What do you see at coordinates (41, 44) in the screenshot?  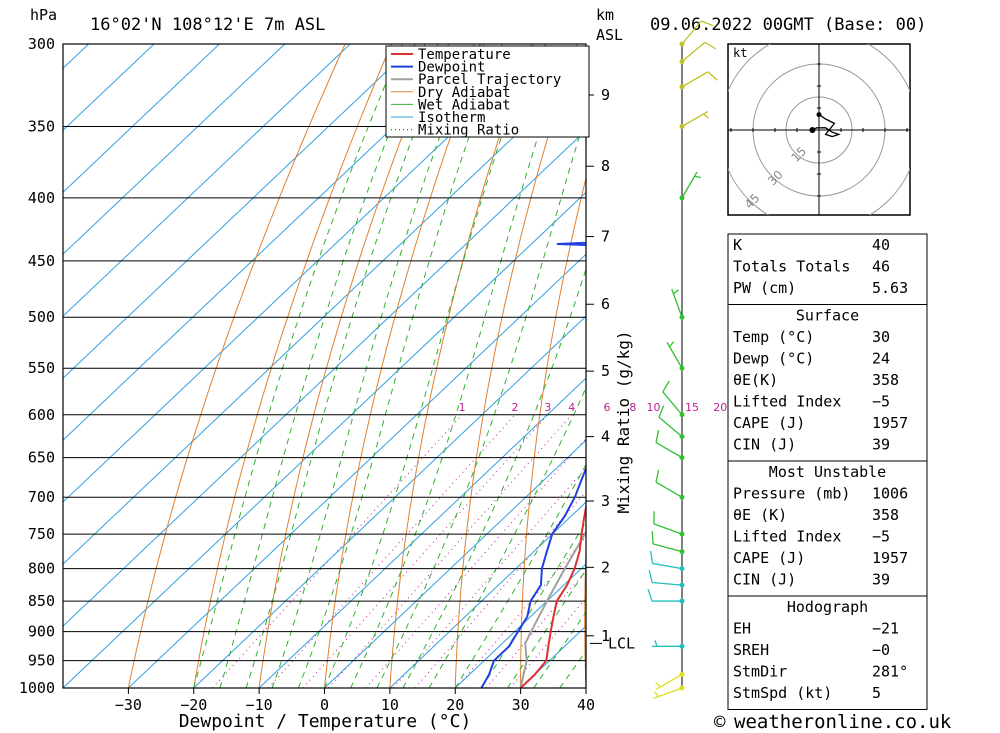 I see `pressure-tick-label: 300` at bounding box center [41, 44].